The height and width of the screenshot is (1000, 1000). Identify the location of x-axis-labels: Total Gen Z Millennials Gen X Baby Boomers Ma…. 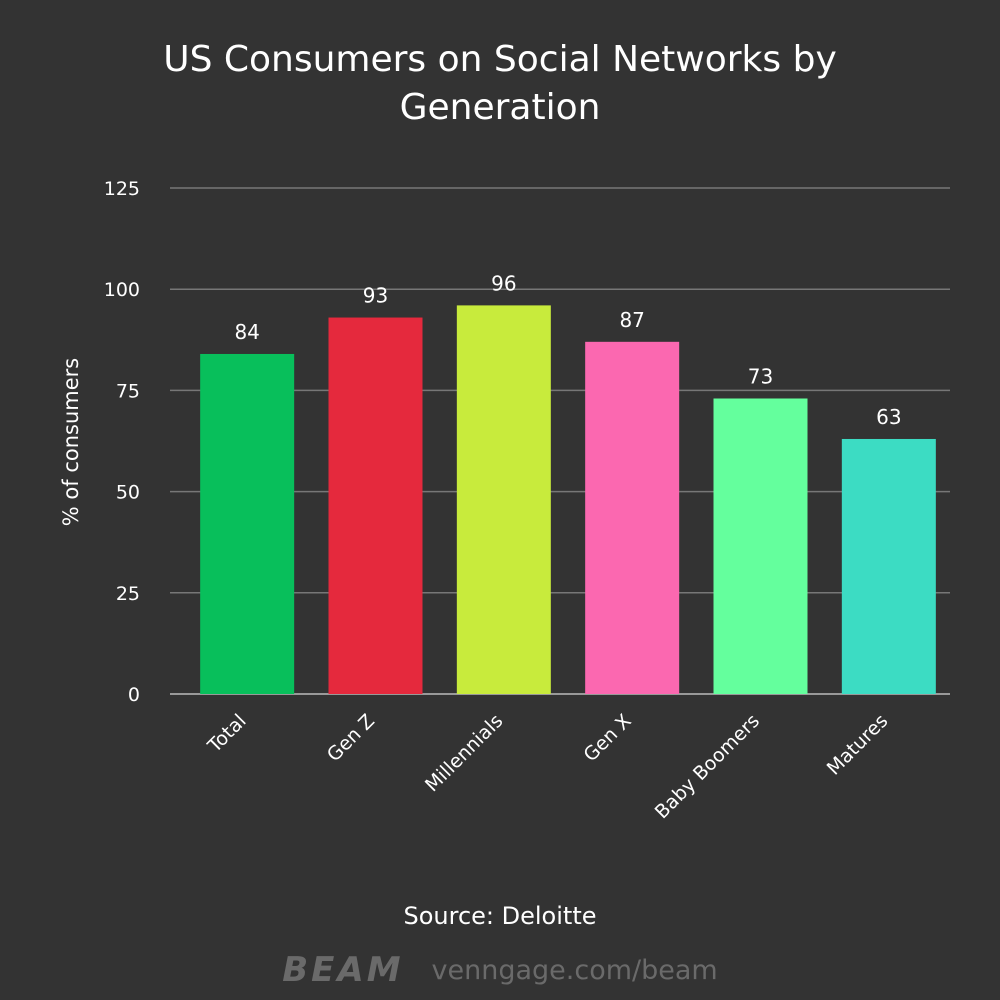
(547, 766).